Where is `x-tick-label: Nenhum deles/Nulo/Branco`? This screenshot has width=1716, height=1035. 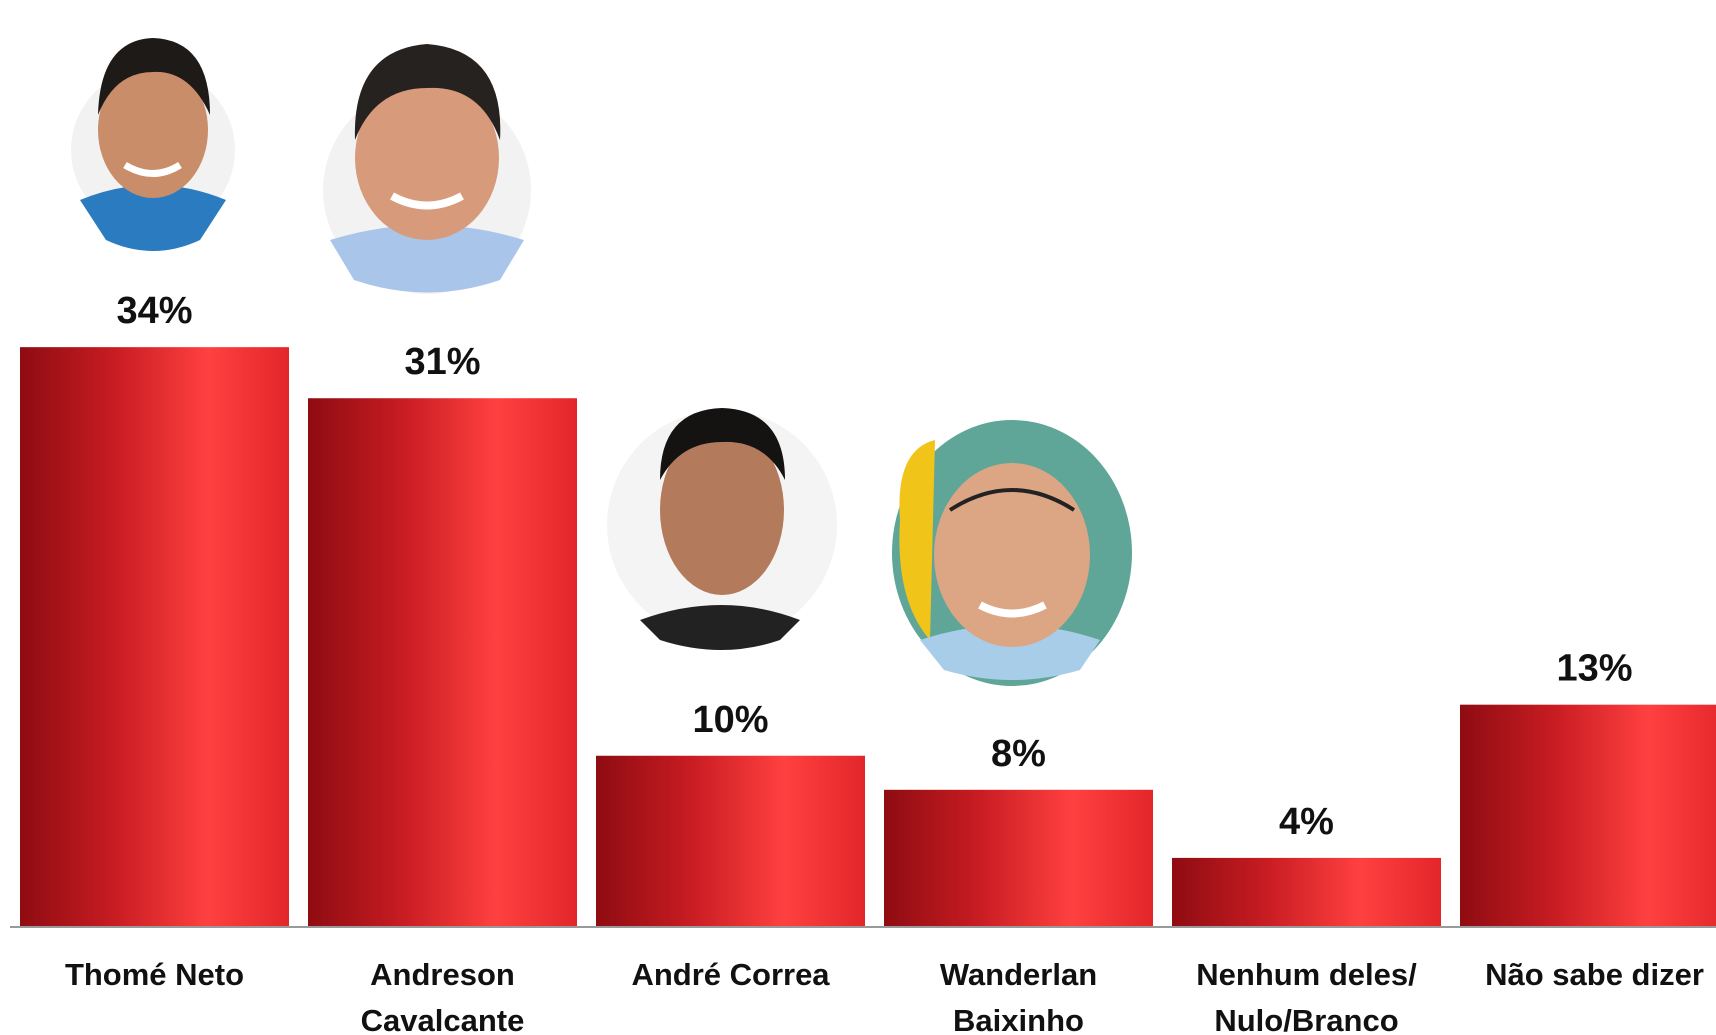 x-tick-label: Nenhum deles/Nulo/Branco is located at coordinates (1306, 996).